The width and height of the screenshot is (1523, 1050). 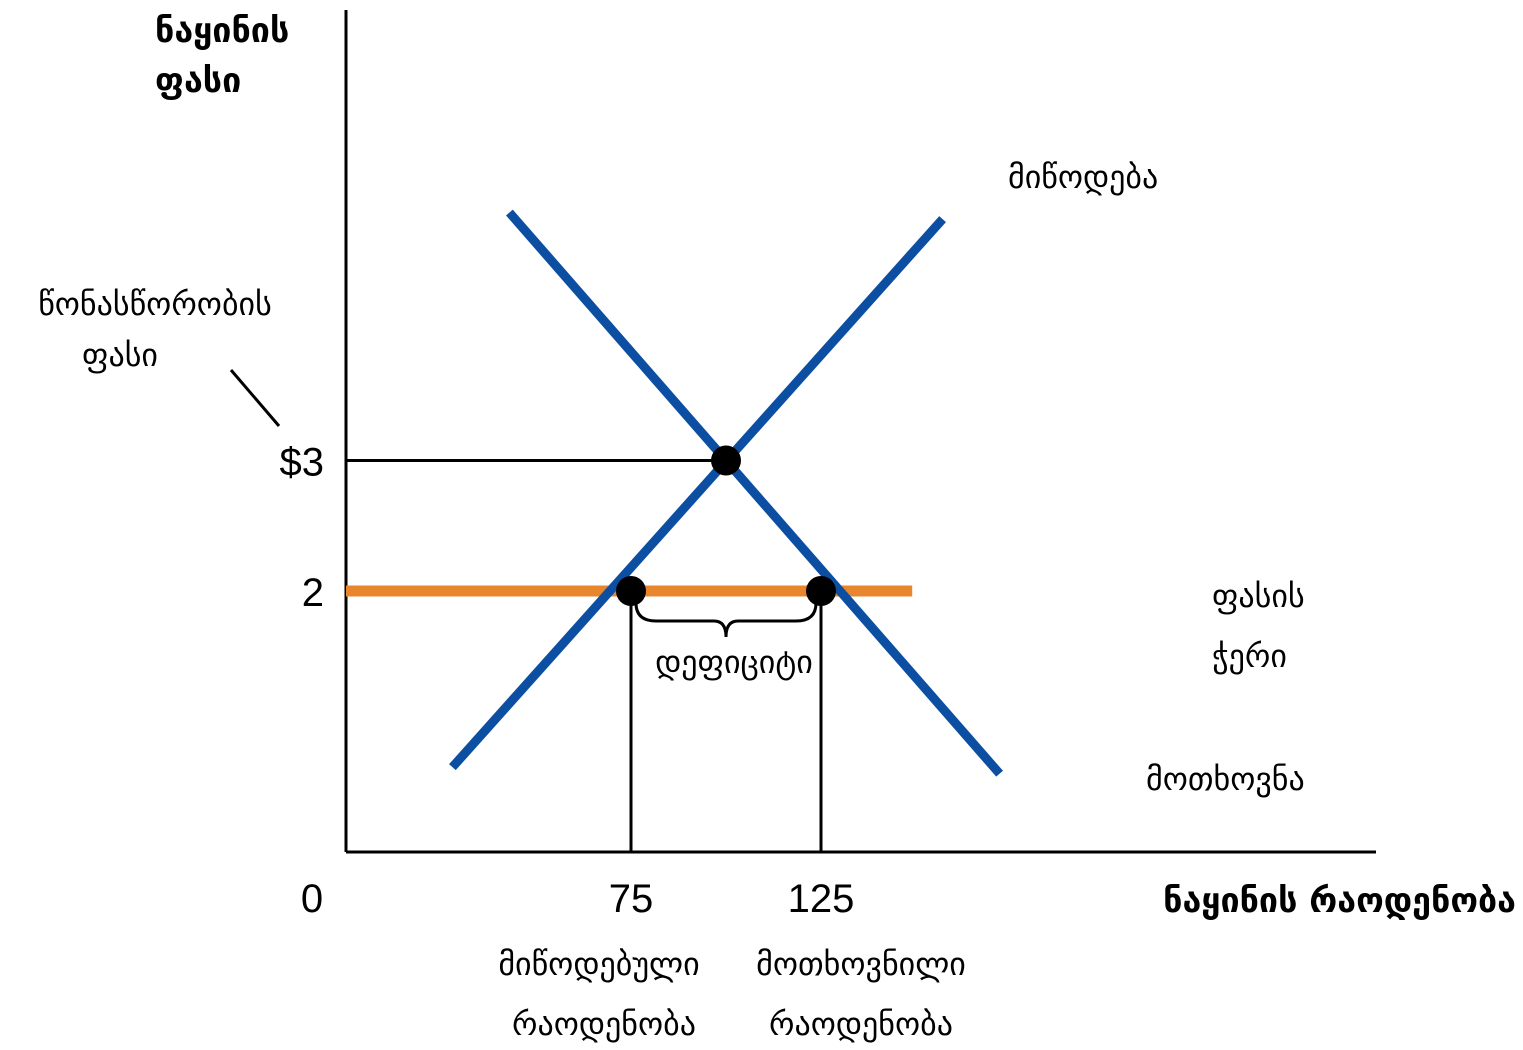 I want to click on price-floor-label-line-1: ფასის, so click(x=1258, y=596).